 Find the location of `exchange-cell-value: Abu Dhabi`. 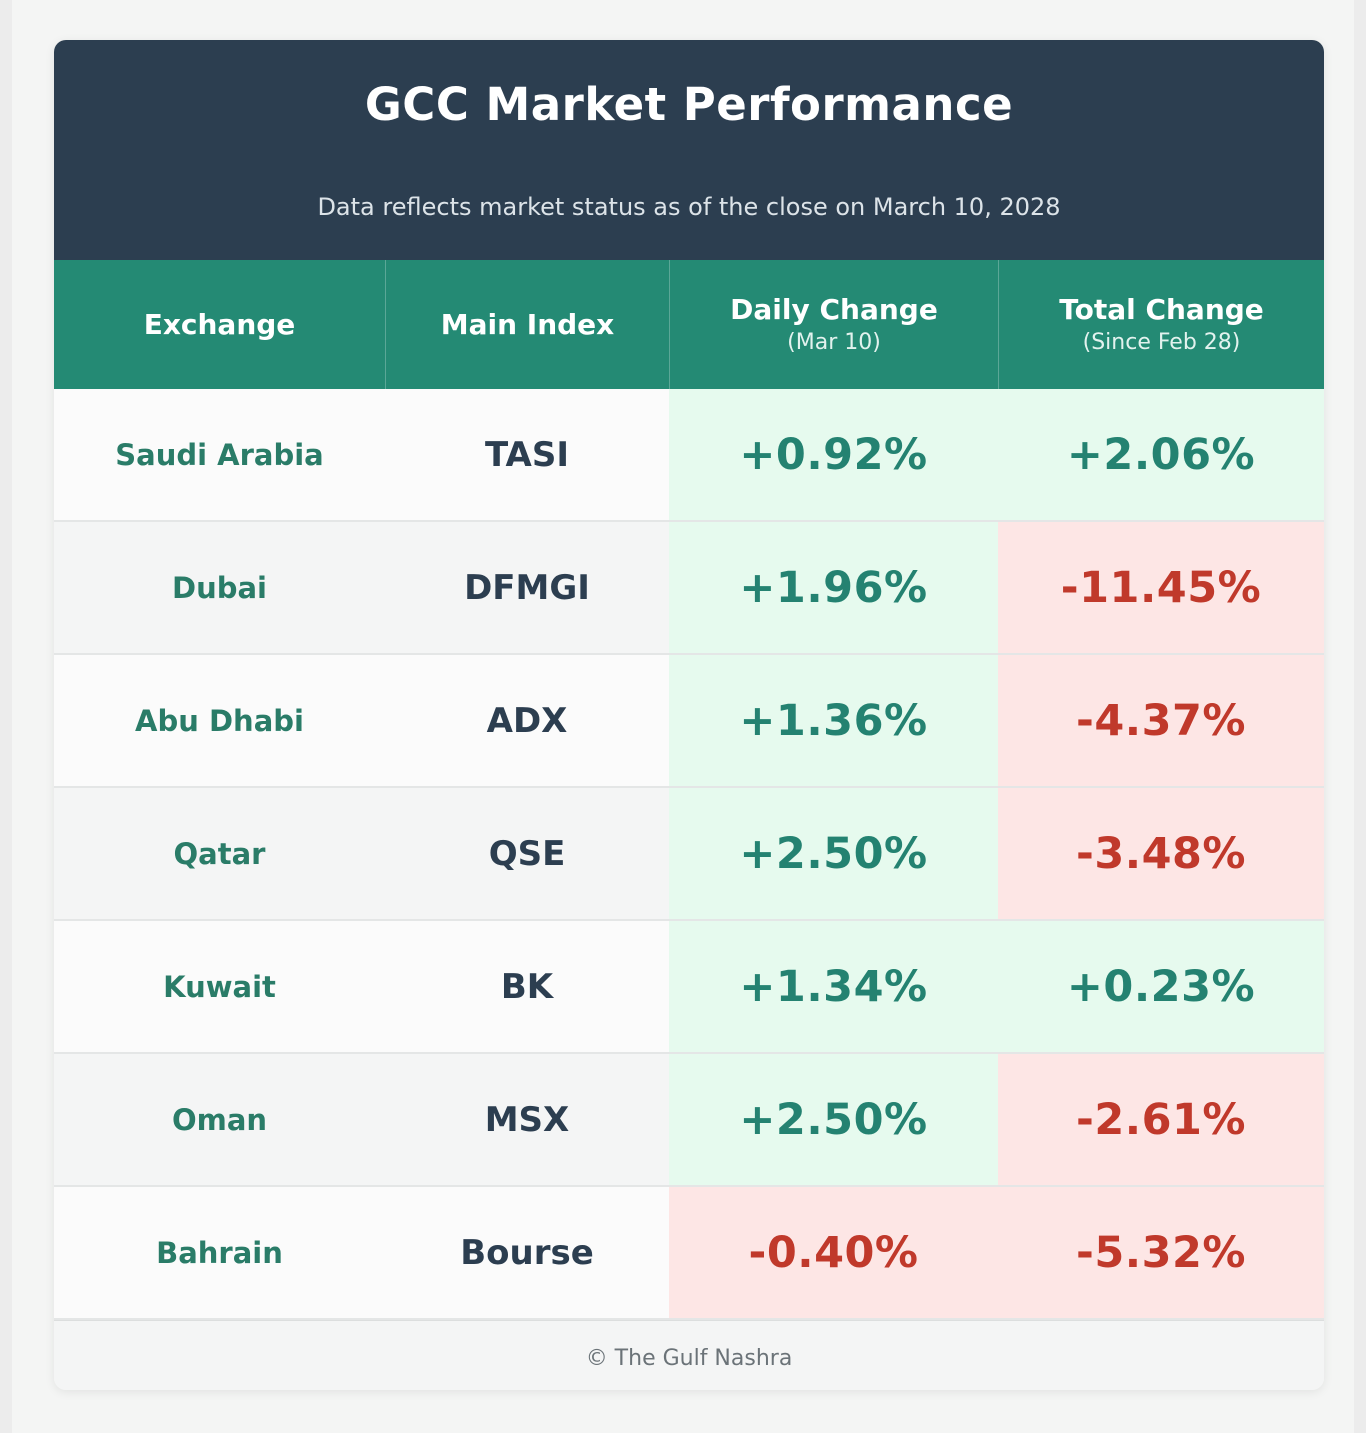

exchange-cell-value: Abu Dhabi is located at coordinates (219, 720).